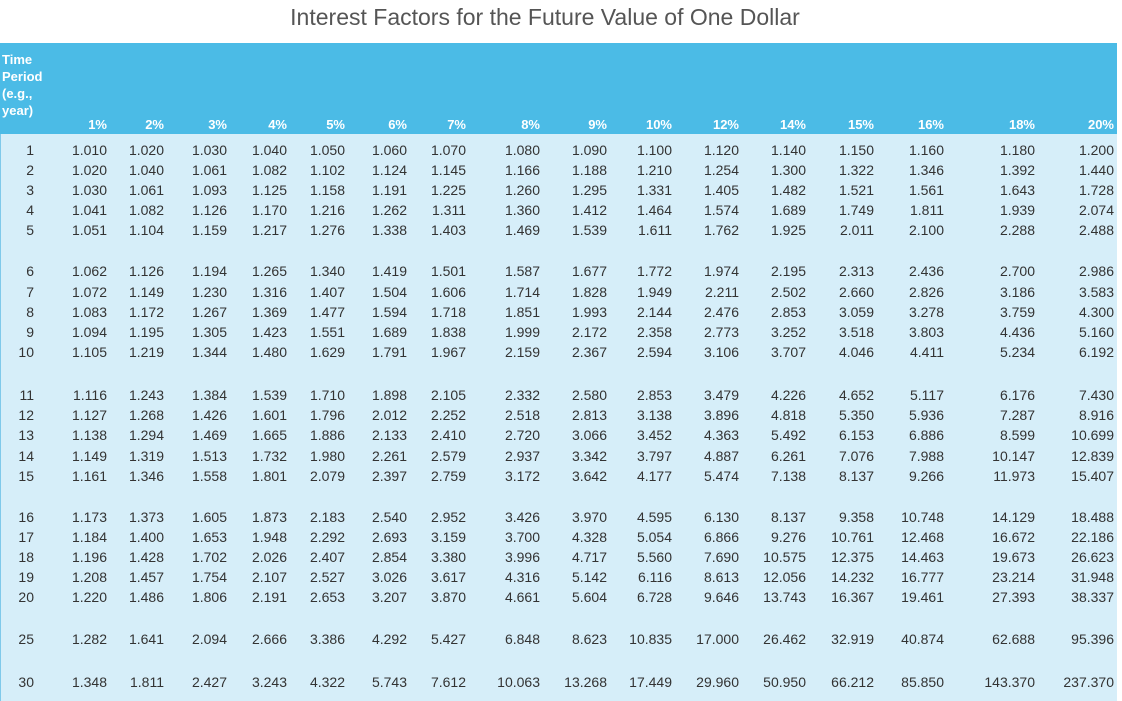  What do you see at coordinates (589, 476) in the screenshot?
I see `factor-cell: 3.642` at bounding box center [589, 476].